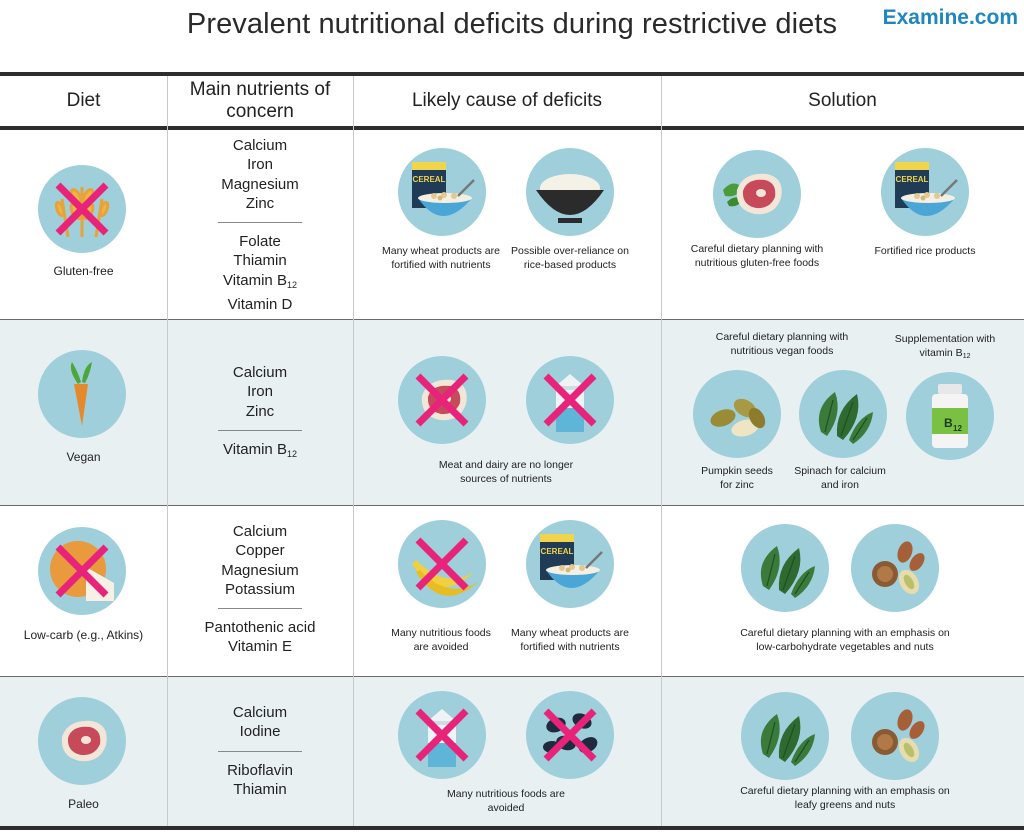 This screenshot has height=832, width=1024. What do you see at coordinates (83, 635) in the screenshot?
I see `diet-label: Low-carb (e.g., Atkins)` at bounding box center [83, 635].